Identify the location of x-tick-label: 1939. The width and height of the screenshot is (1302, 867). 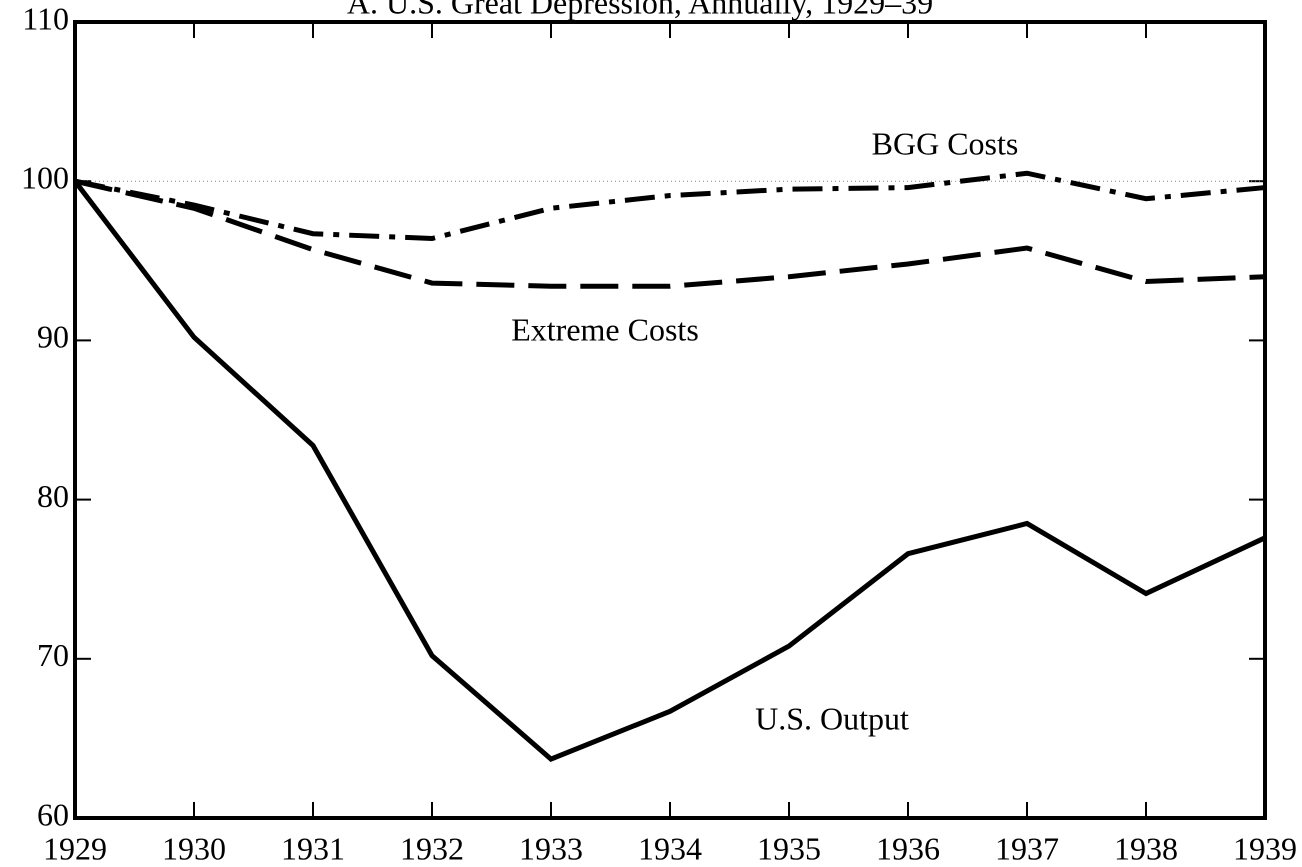
(1265, 848).